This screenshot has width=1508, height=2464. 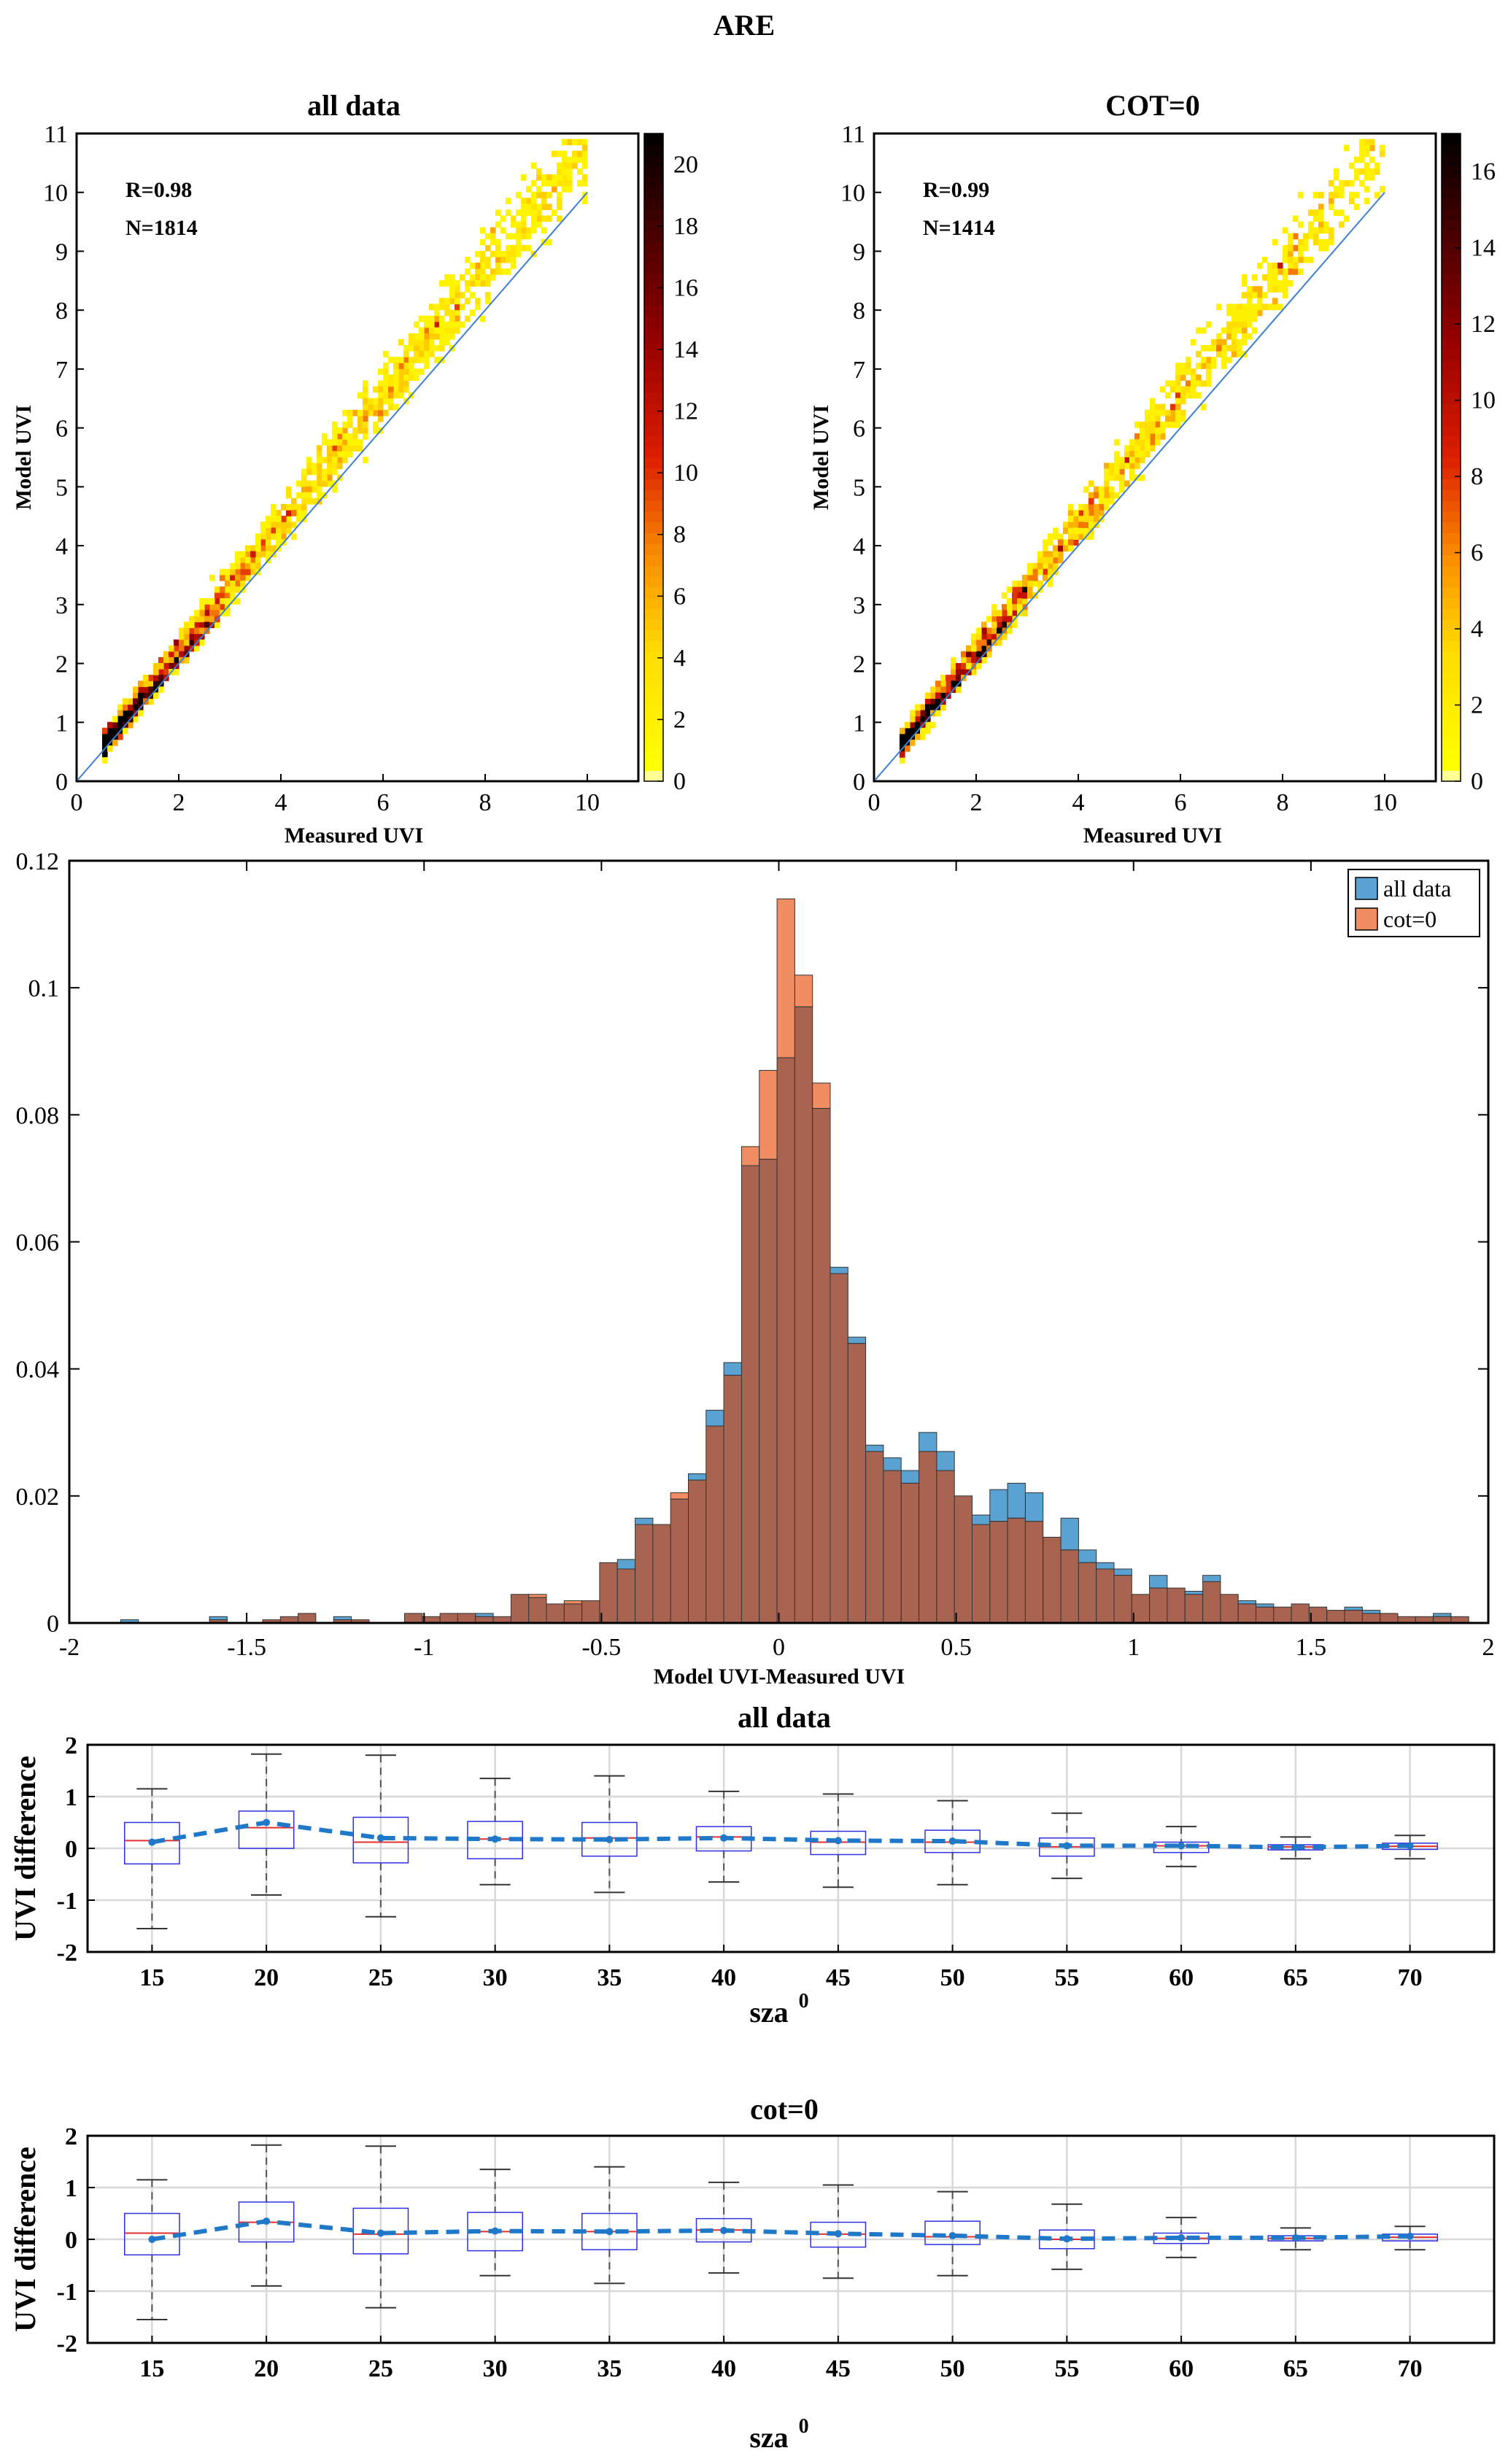 What do you see at coordinates (281, 802) in the screenshot?
I see `x-tick-label: 4` at bounding box center [281, 802].